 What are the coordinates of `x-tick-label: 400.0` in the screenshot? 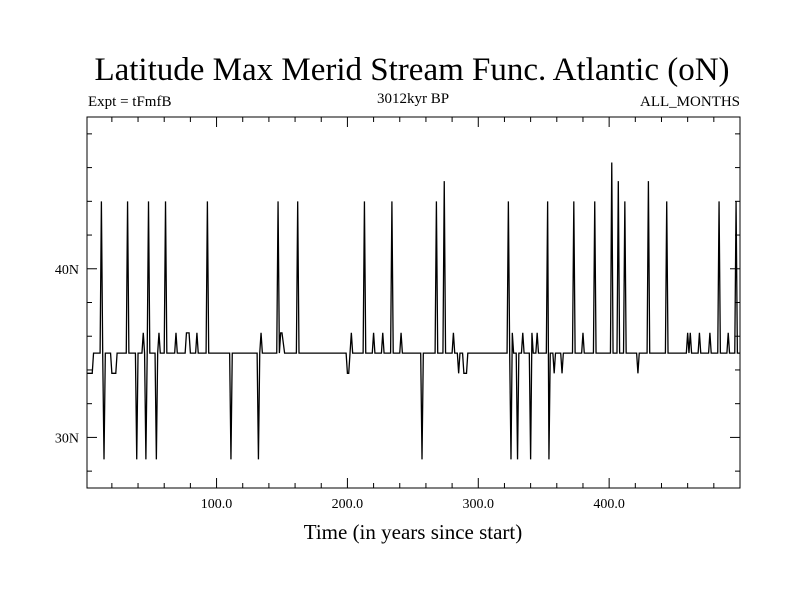 It's located at (609, 504).